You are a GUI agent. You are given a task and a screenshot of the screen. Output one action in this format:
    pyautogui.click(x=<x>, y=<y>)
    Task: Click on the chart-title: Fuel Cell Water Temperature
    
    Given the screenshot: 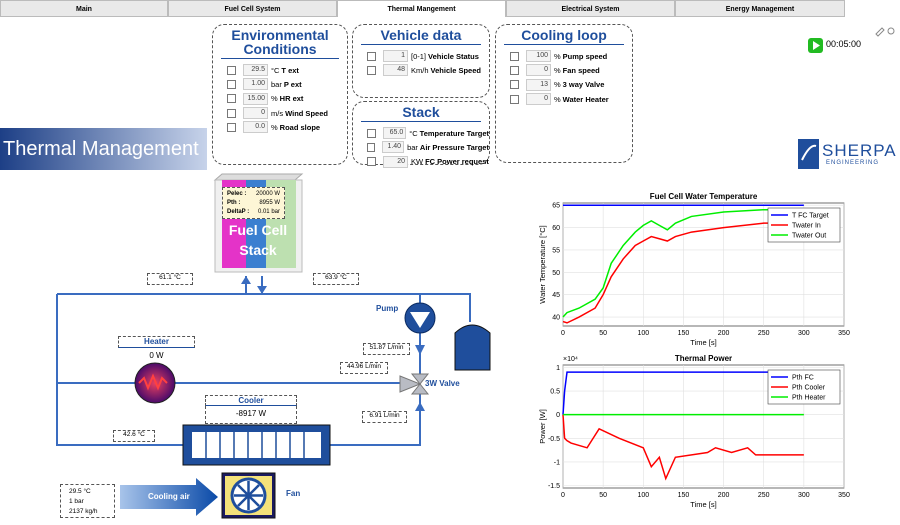 What is the action you would take?
    pyautogui.click(x=704, y=196)
    